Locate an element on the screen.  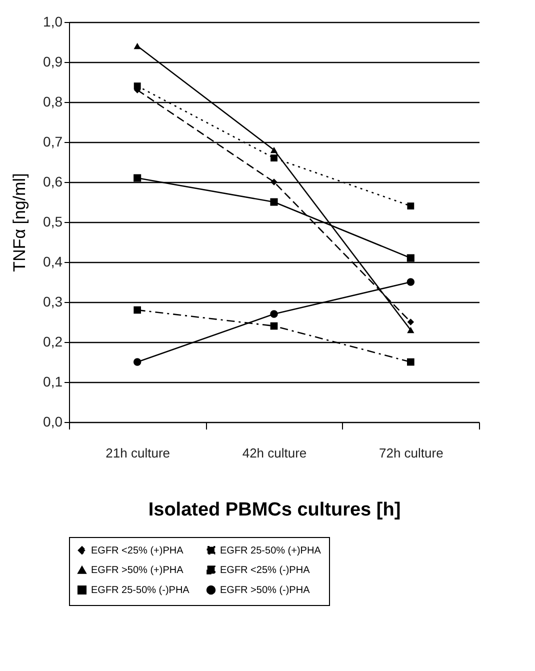
y-tick-label: 0,1 is located at coordinates (53, 382).